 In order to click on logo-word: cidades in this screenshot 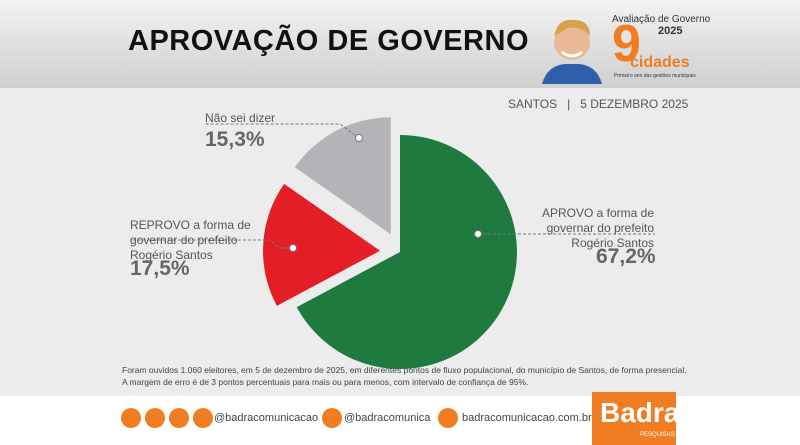, I will do `click(660, 62)`.